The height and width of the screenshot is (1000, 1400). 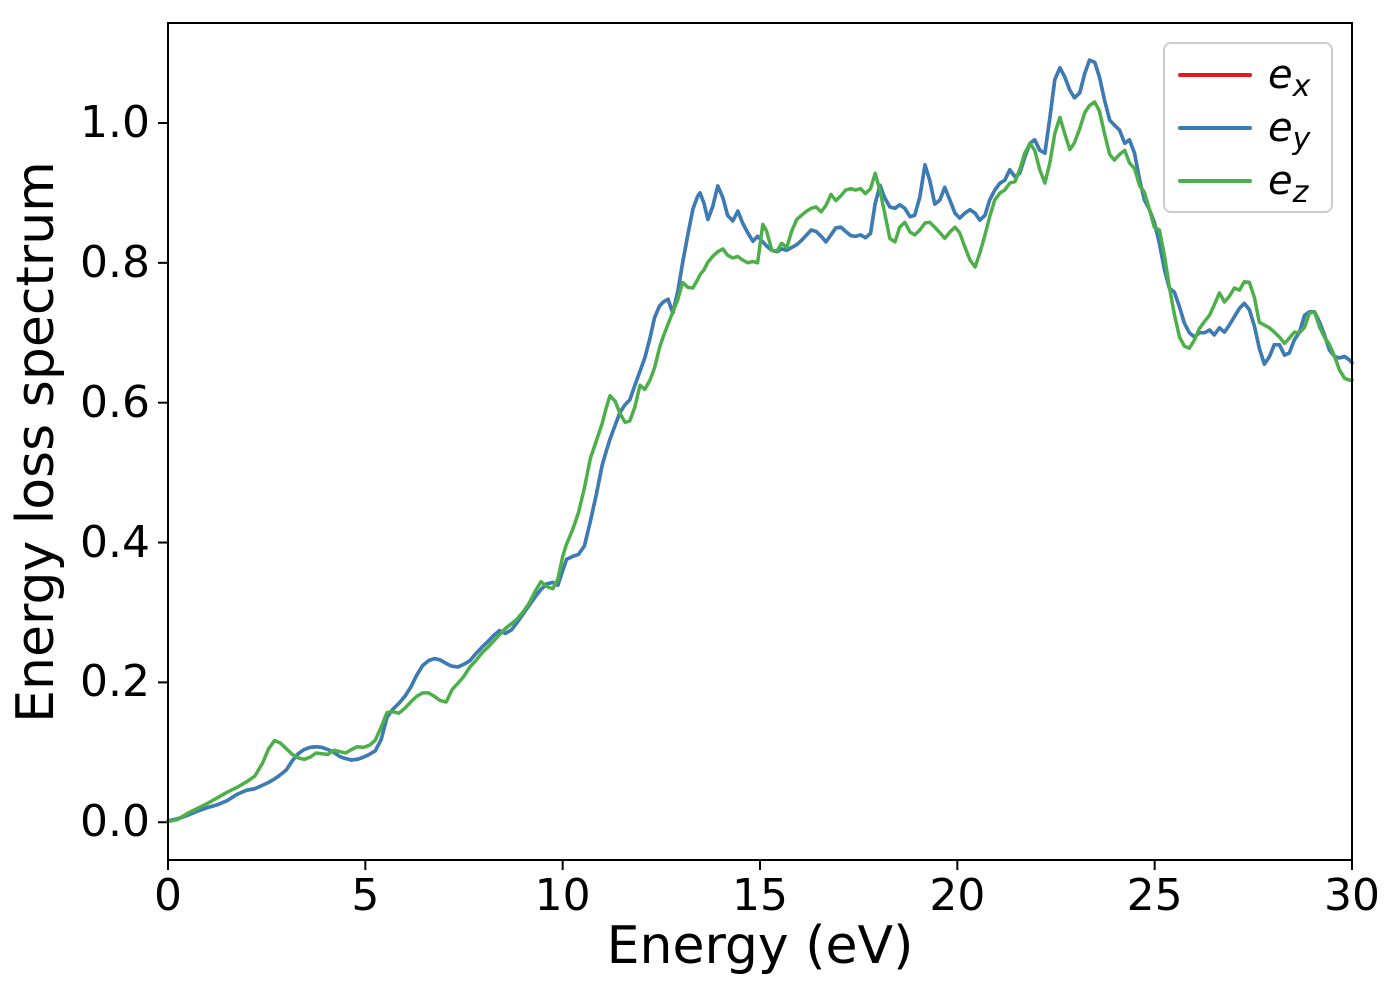 What do you see at coordinates (1215, 74) in the screenshot?
I see `legend-line-ex` at bounding box center [1215, 74].